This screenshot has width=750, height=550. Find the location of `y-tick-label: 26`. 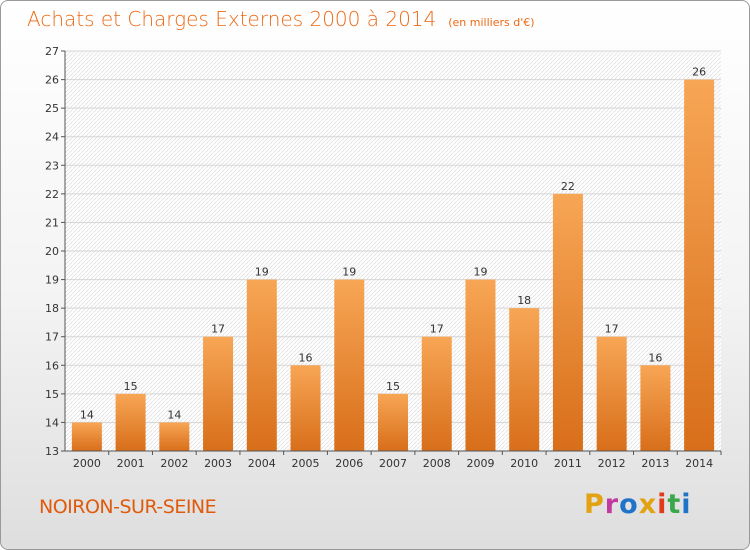

y-tick-label: 26 is located at coordinates (52, 80).